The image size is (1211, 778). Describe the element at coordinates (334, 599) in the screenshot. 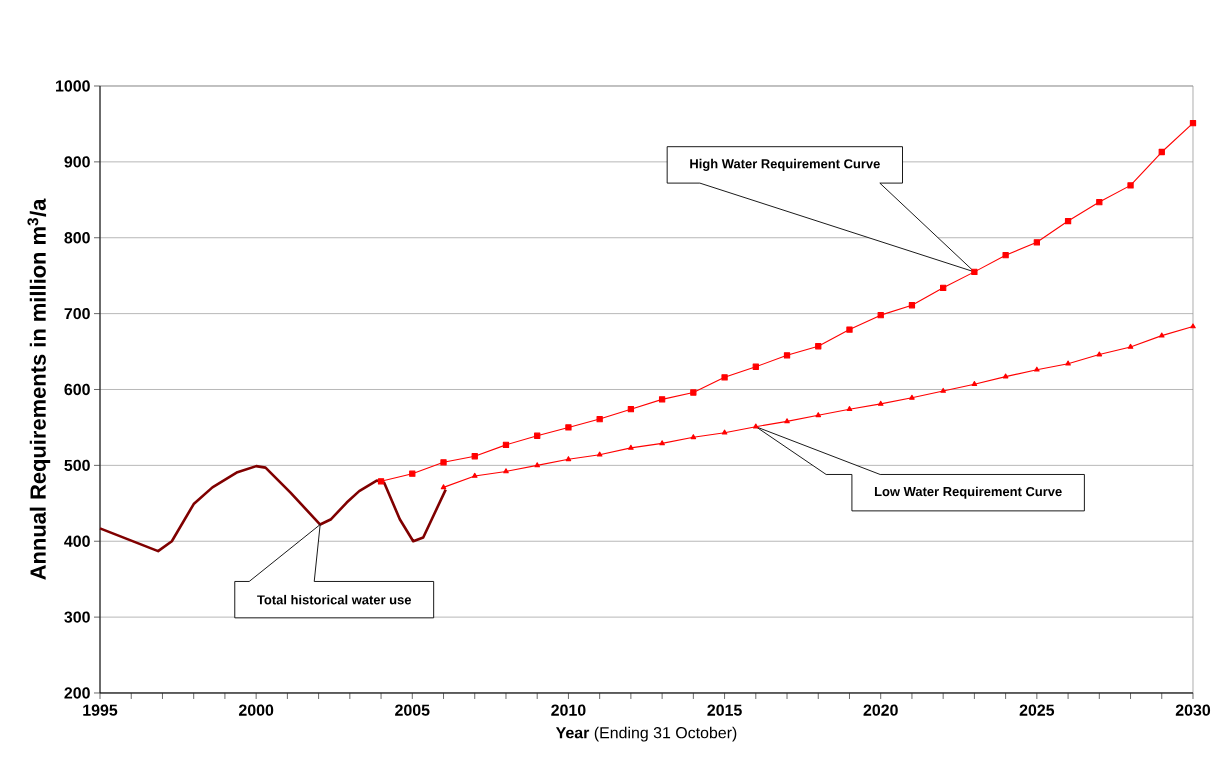

I see `annotation: Total historical water use` at that location.